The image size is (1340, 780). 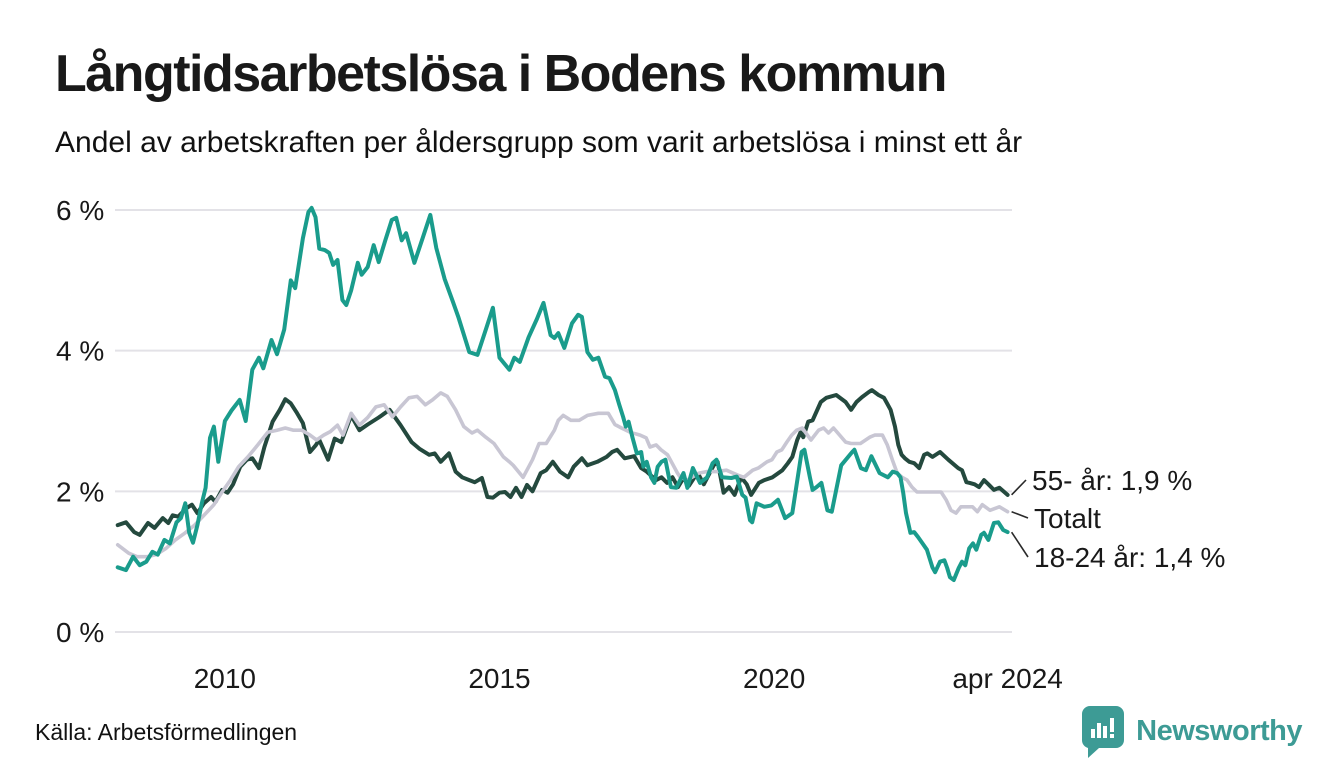 What do you see at coordinates (1067, 518) in the screenshot?
I see `series-end-label: Totalt` at bounding box center [1067, 518].